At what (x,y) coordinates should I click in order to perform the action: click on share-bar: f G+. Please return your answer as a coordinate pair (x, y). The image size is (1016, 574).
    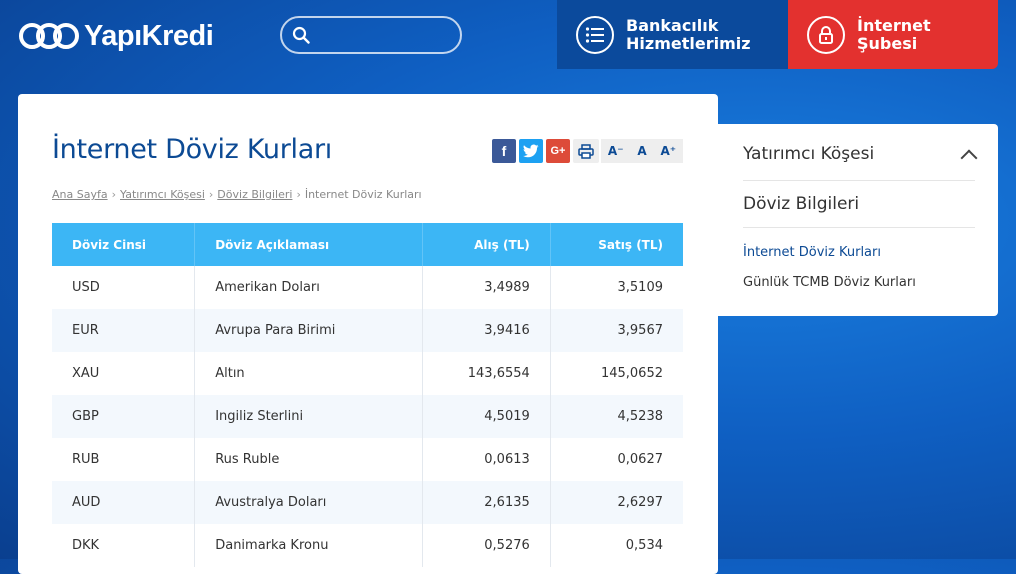
    Looking at the image, I should click on (545, 151).